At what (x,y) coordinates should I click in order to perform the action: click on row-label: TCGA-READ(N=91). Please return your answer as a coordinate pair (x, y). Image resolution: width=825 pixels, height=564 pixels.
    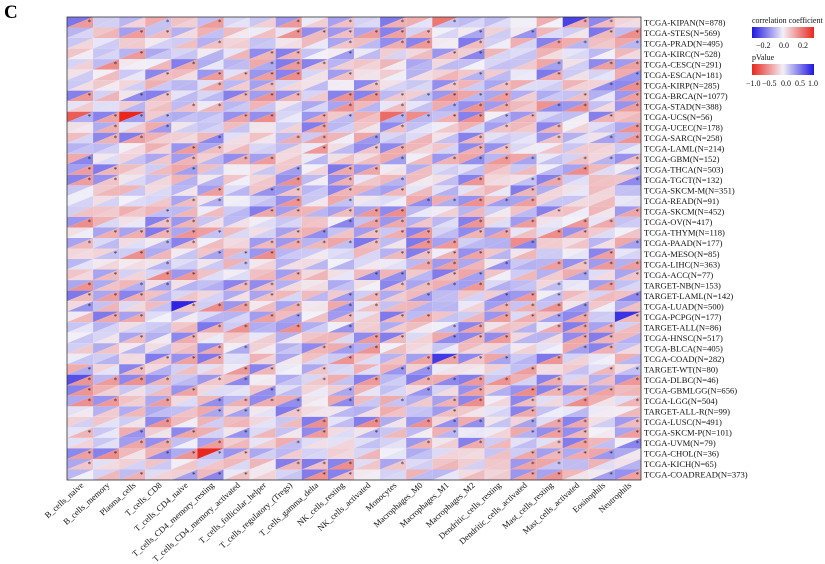
    Looking at the image, I should click on (681, 201).